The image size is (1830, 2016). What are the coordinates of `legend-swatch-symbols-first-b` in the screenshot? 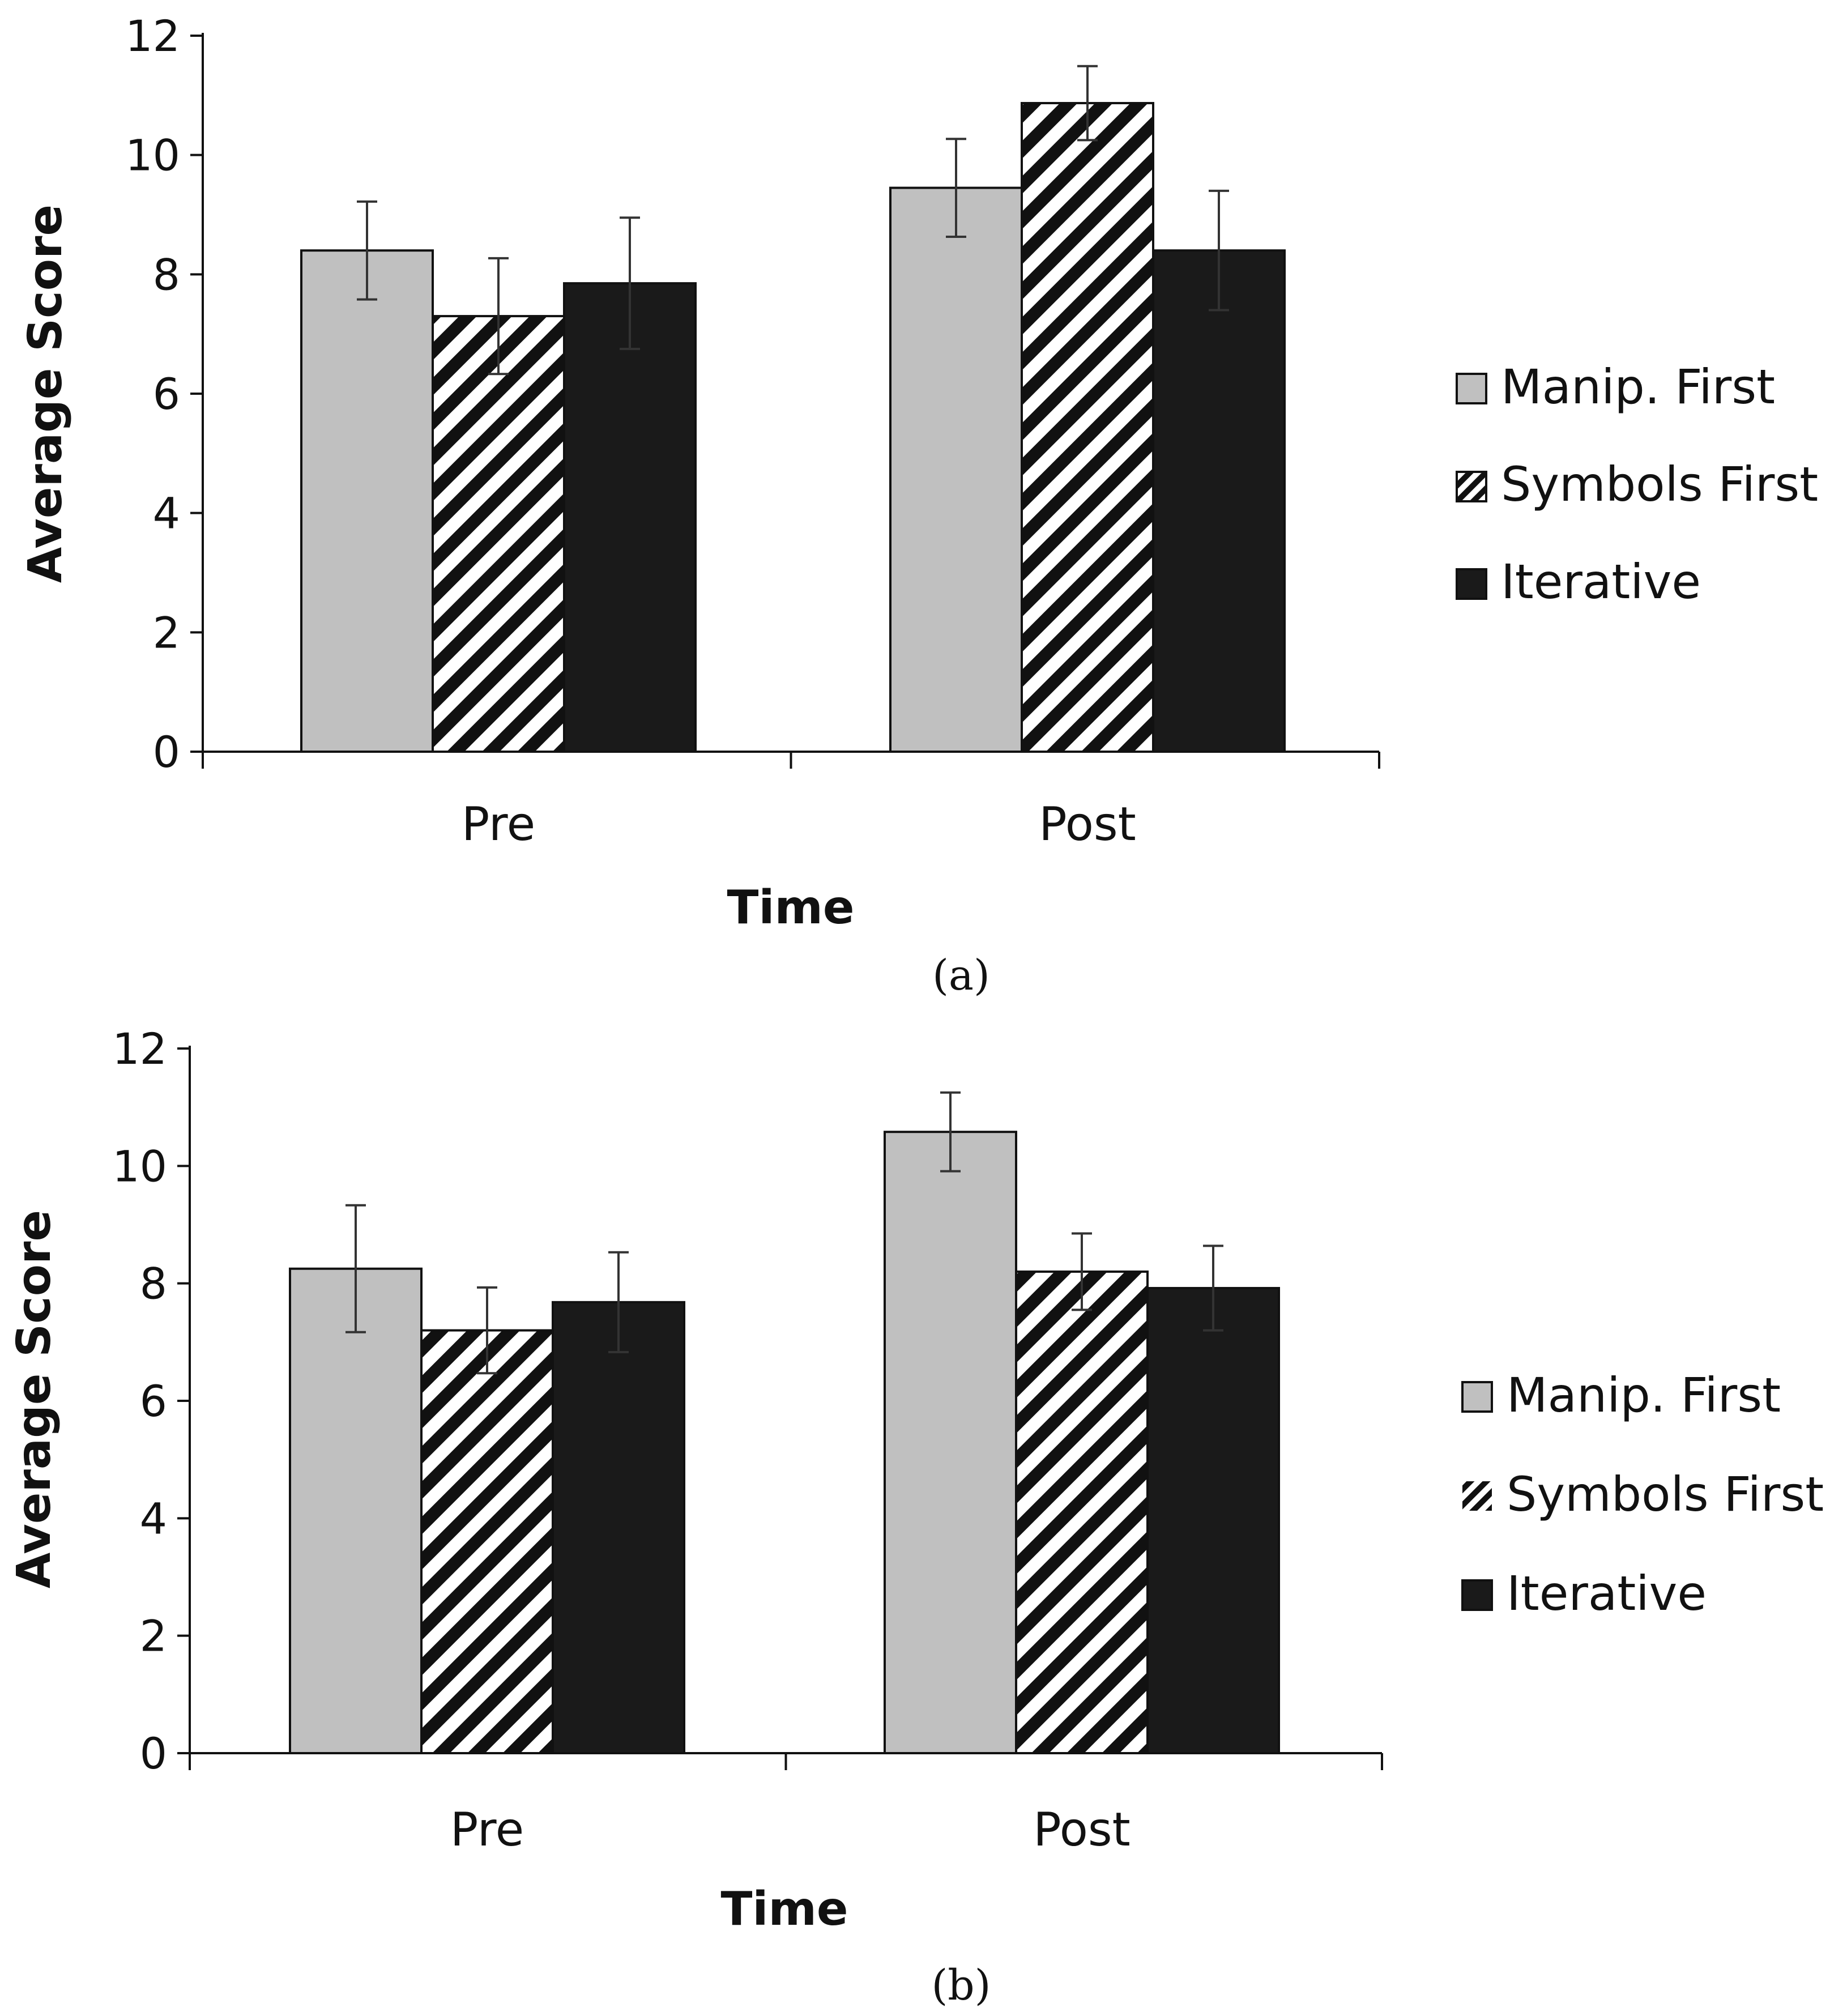 It's located at (1477, 1496).